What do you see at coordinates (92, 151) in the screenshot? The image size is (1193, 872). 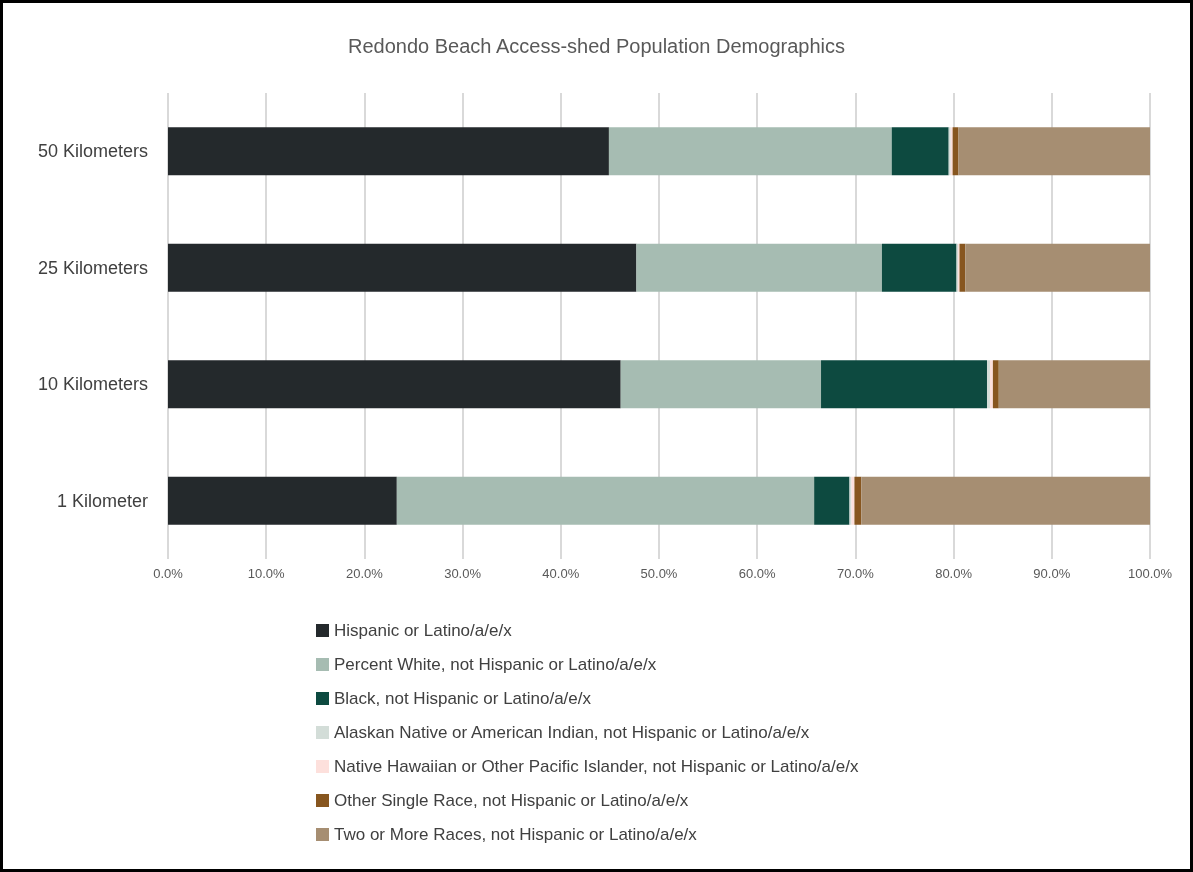 I see `y-tick-label: 50 Kilometers` at bounding box center [92, 151].